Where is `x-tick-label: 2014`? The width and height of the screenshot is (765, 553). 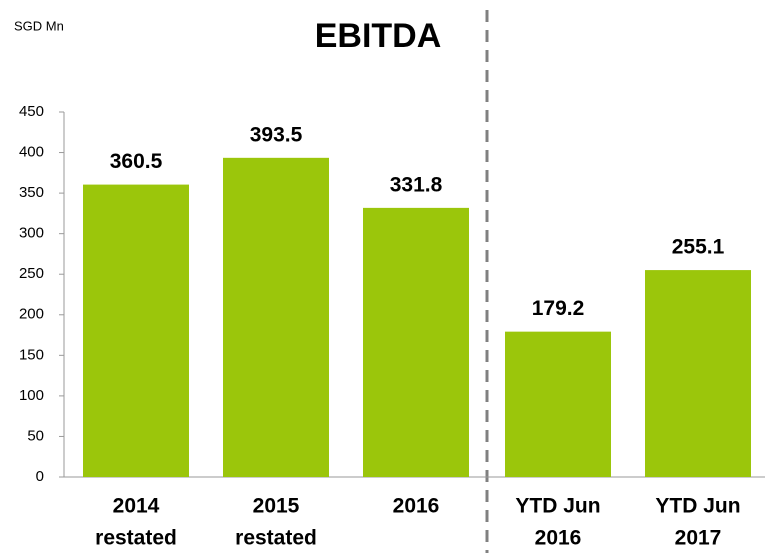 x-tick-label: 2014 is located at coordinates (136, 506).